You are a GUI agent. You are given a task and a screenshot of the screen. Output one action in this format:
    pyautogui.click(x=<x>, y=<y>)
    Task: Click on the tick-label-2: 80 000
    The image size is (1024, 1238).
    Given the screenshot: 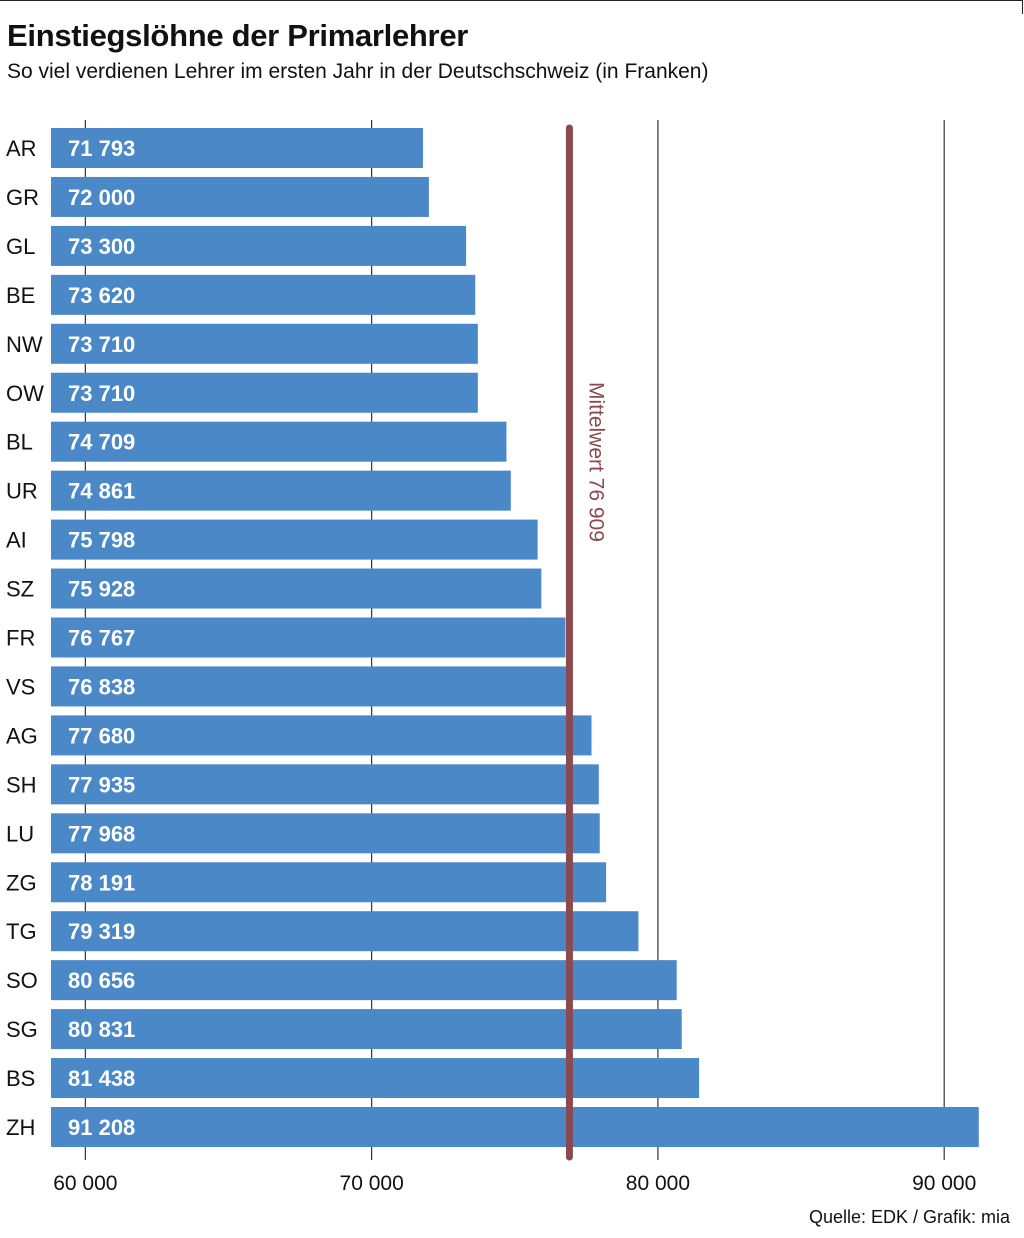 What is the action you would take?
    pyautogui.click(x=658, y=1183)
    